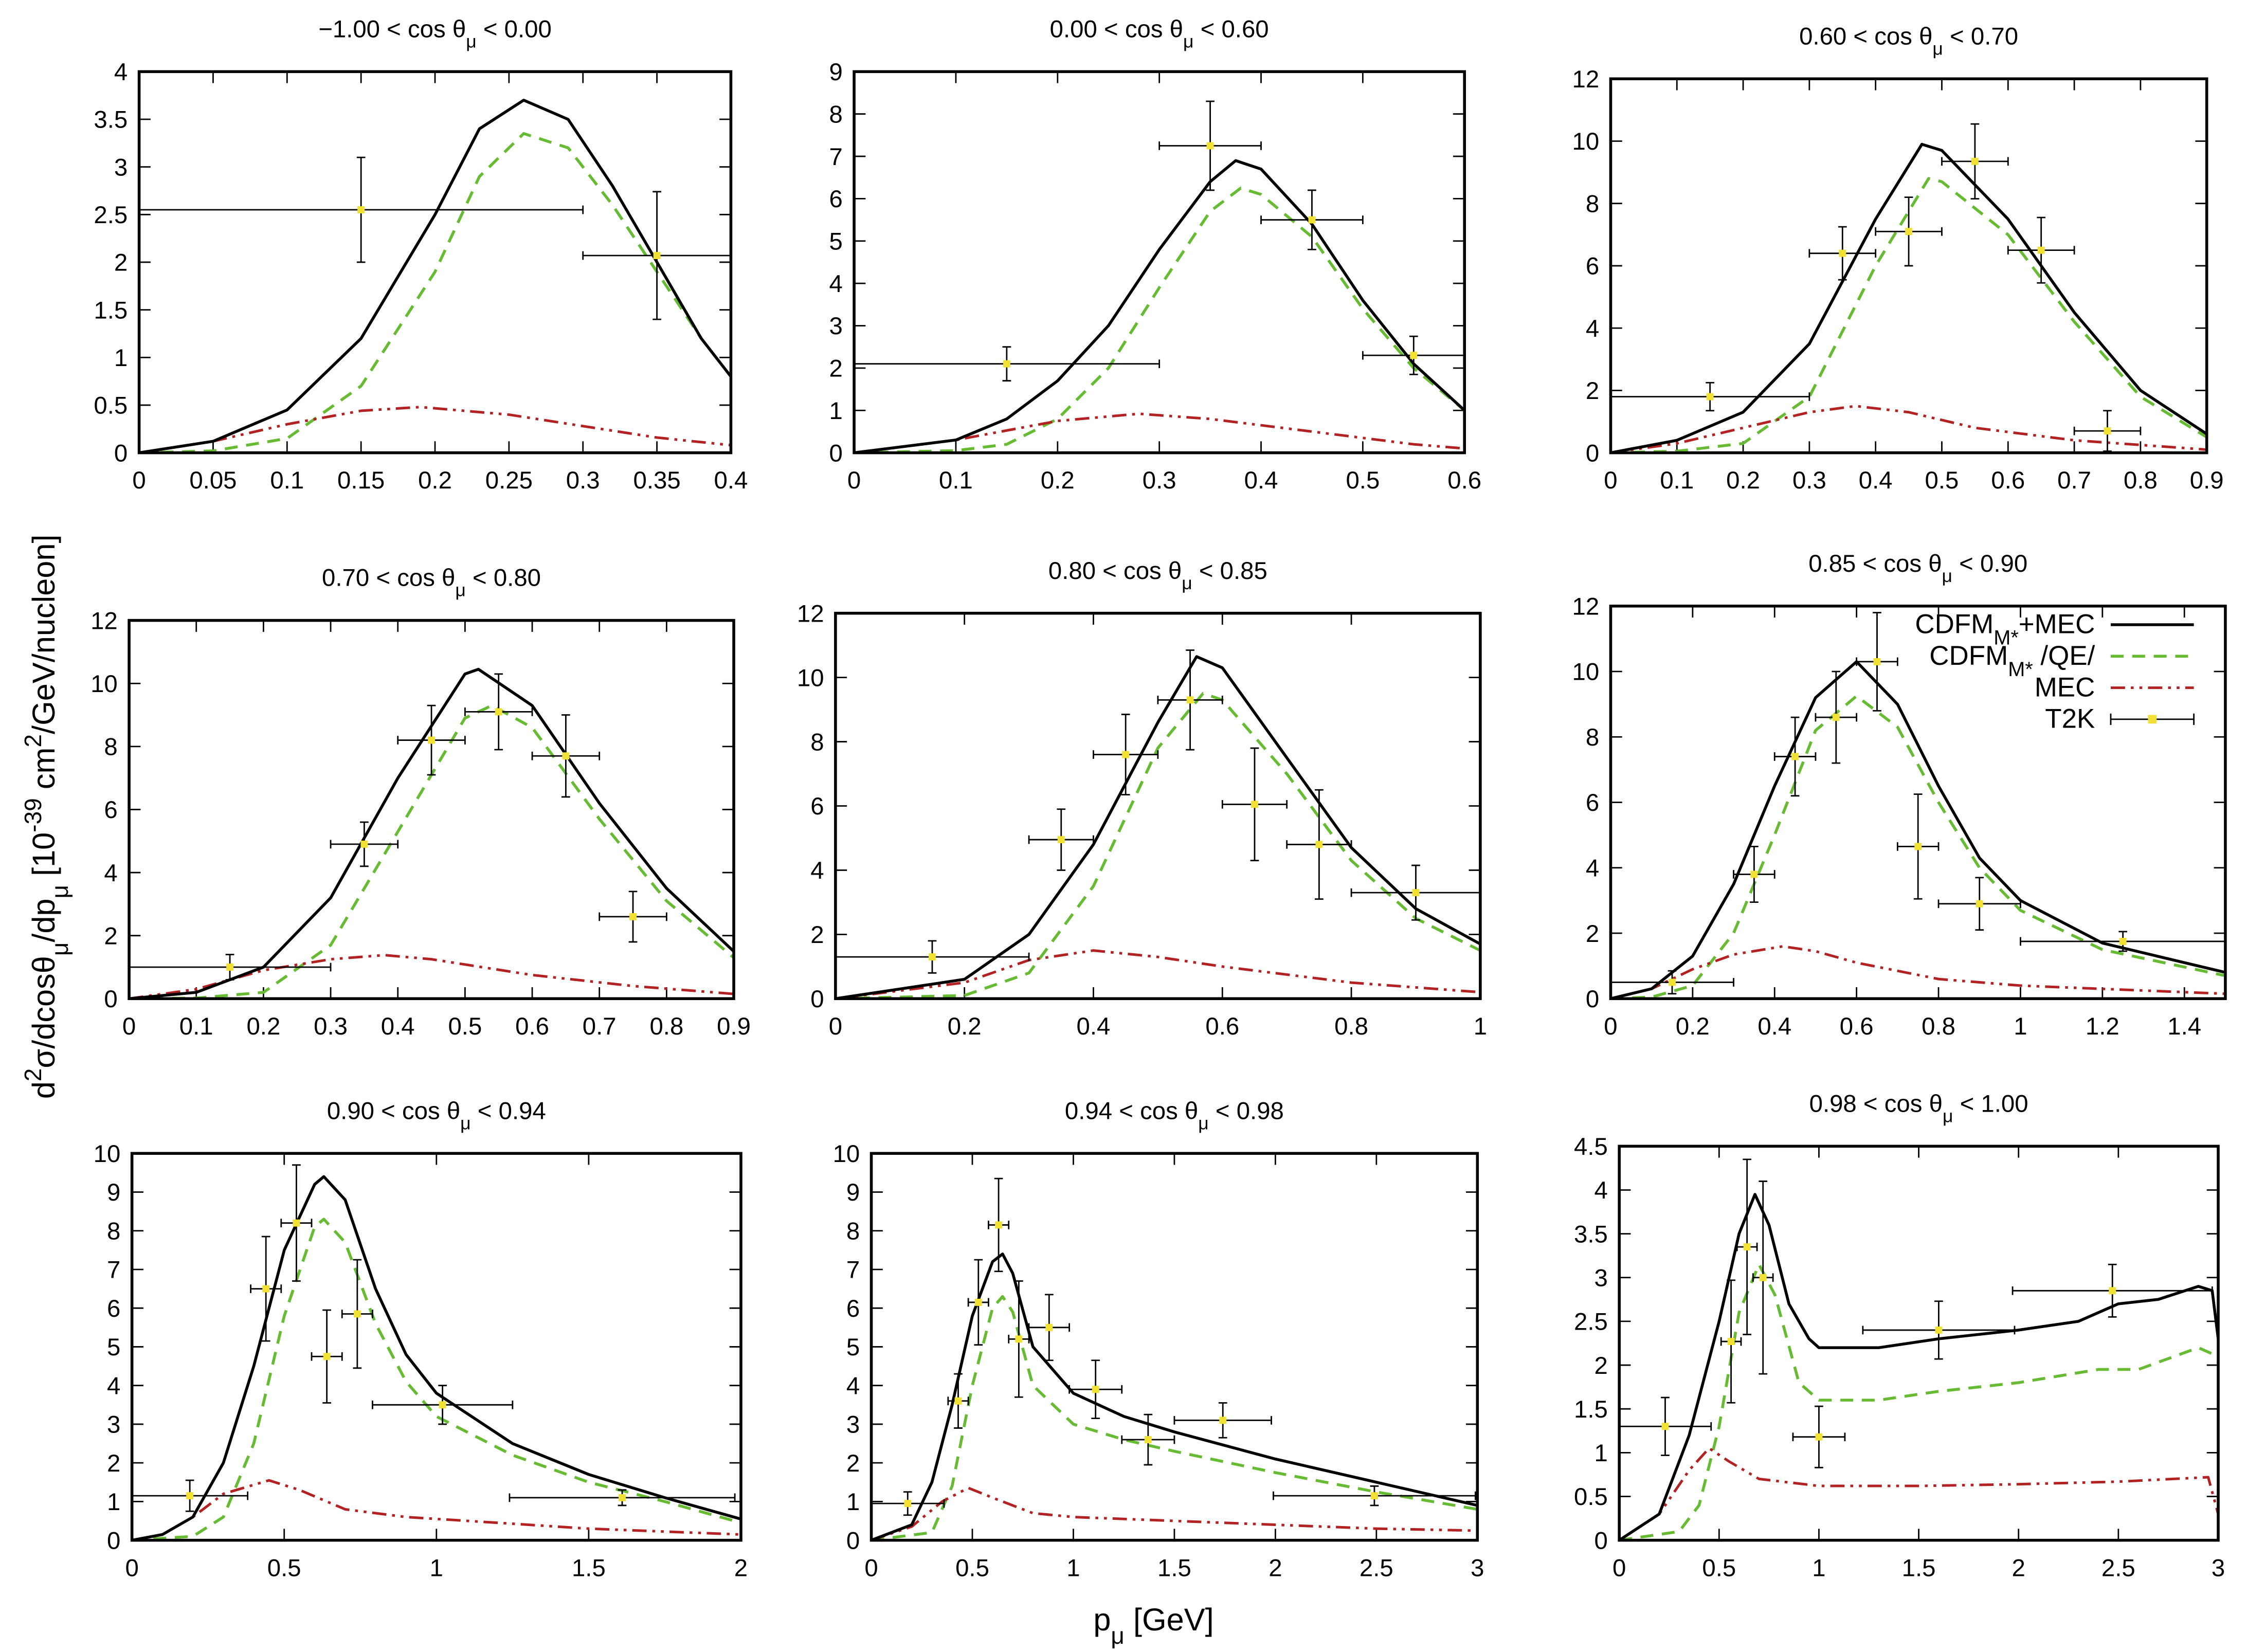 This screenshot has height=1652, width=2247. I want to click on panel-title: 0.85 < cos θμ < 0.90, so click(1917, 568).